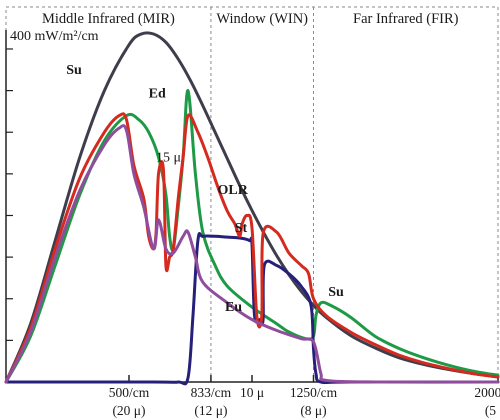 The height and width of the screenshot is (420, 500). Describe the element at coordinates (157, 93) in the screenshot. I see `series-label-ed: Ed` at that location.